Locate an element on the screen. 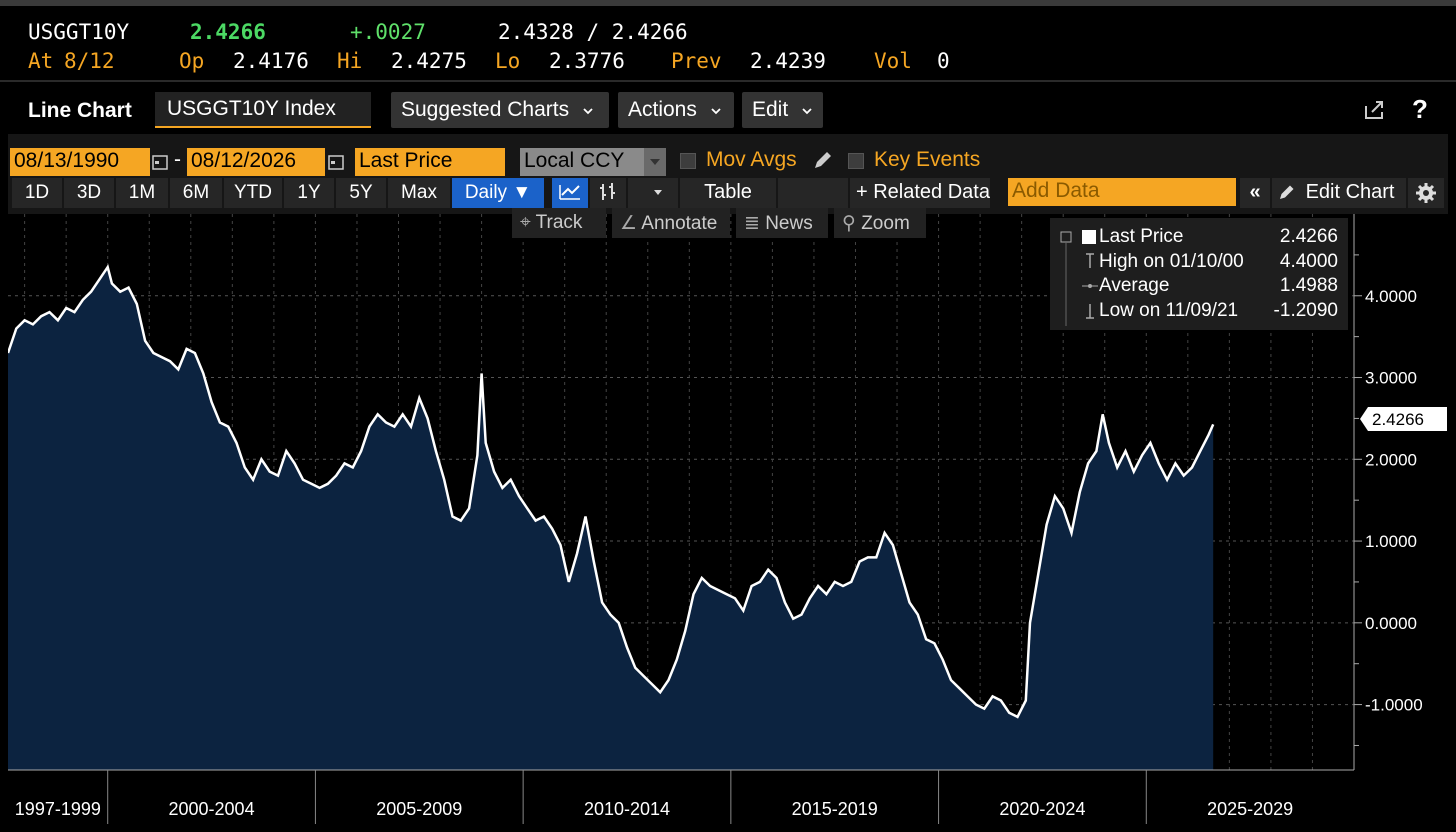 This screenshot has width=1456, height=832. ohlc-bar-icon is located at coordinates (607, 191).